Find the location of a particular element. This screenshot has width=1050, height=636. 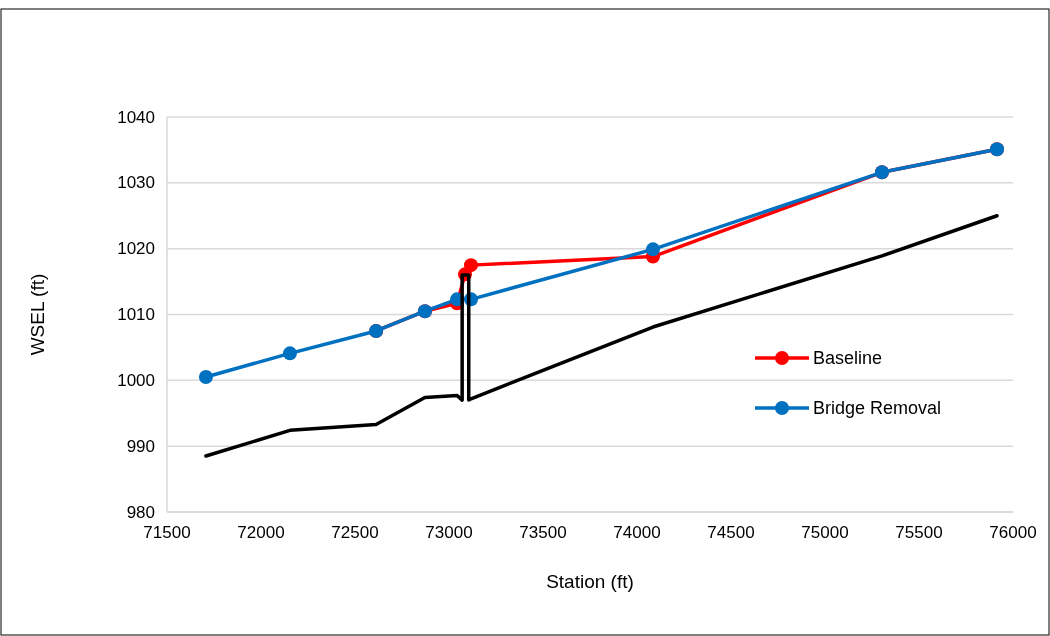

x-tick-label: 74000 is located at coordinates (637, 532).